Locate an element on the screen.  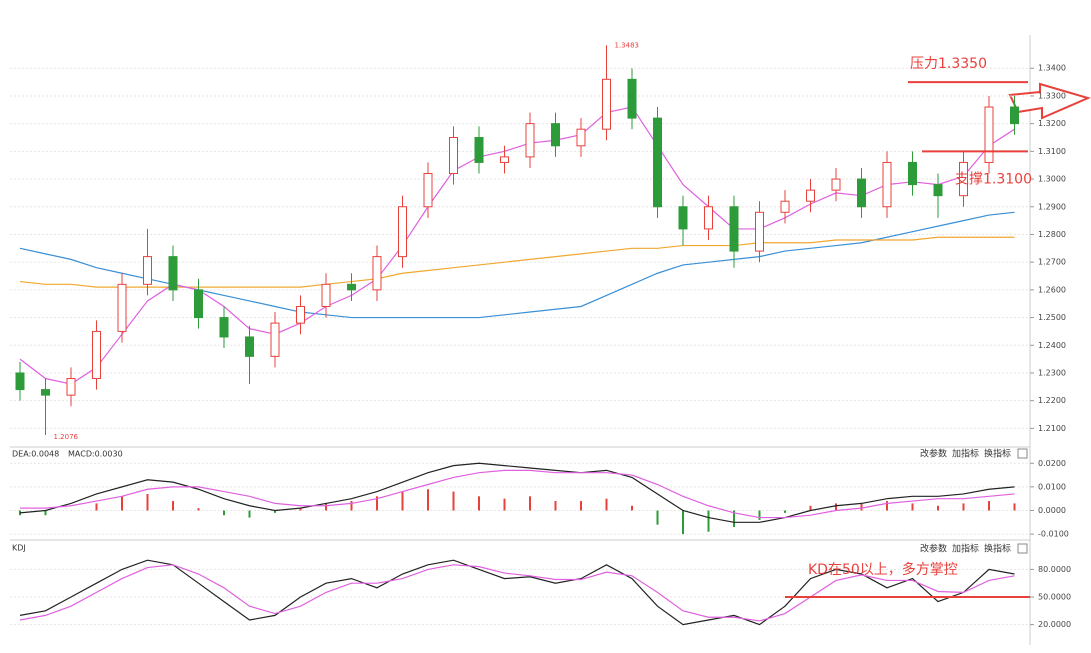
y-tick-label: 1.2900 is located at coordinates (1052, 206).